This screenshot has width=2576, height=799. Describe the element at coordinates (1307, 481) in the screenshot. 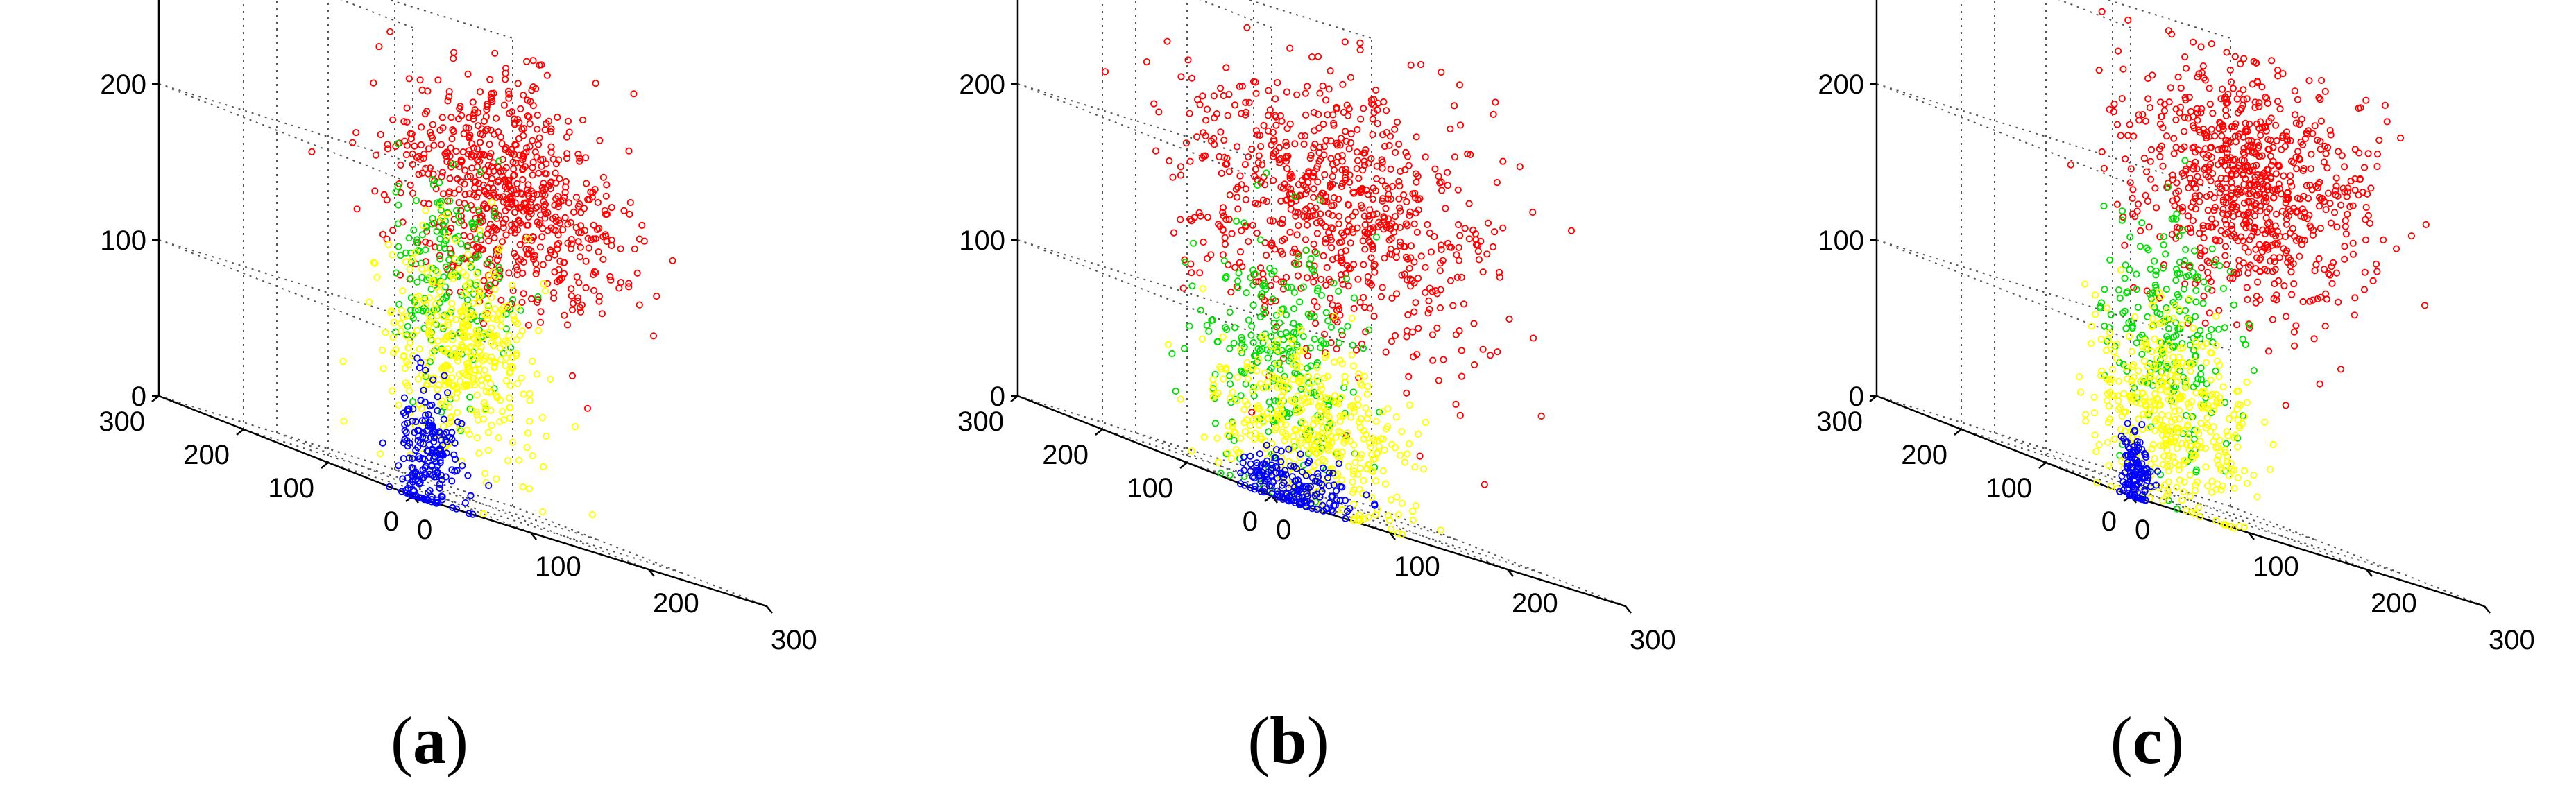

I see `series-points` at that location.